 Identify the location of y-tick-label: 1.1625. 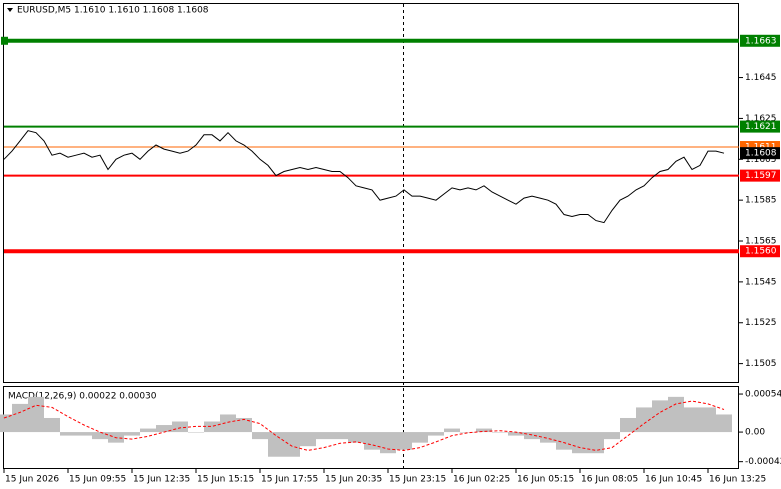
(761, 119).